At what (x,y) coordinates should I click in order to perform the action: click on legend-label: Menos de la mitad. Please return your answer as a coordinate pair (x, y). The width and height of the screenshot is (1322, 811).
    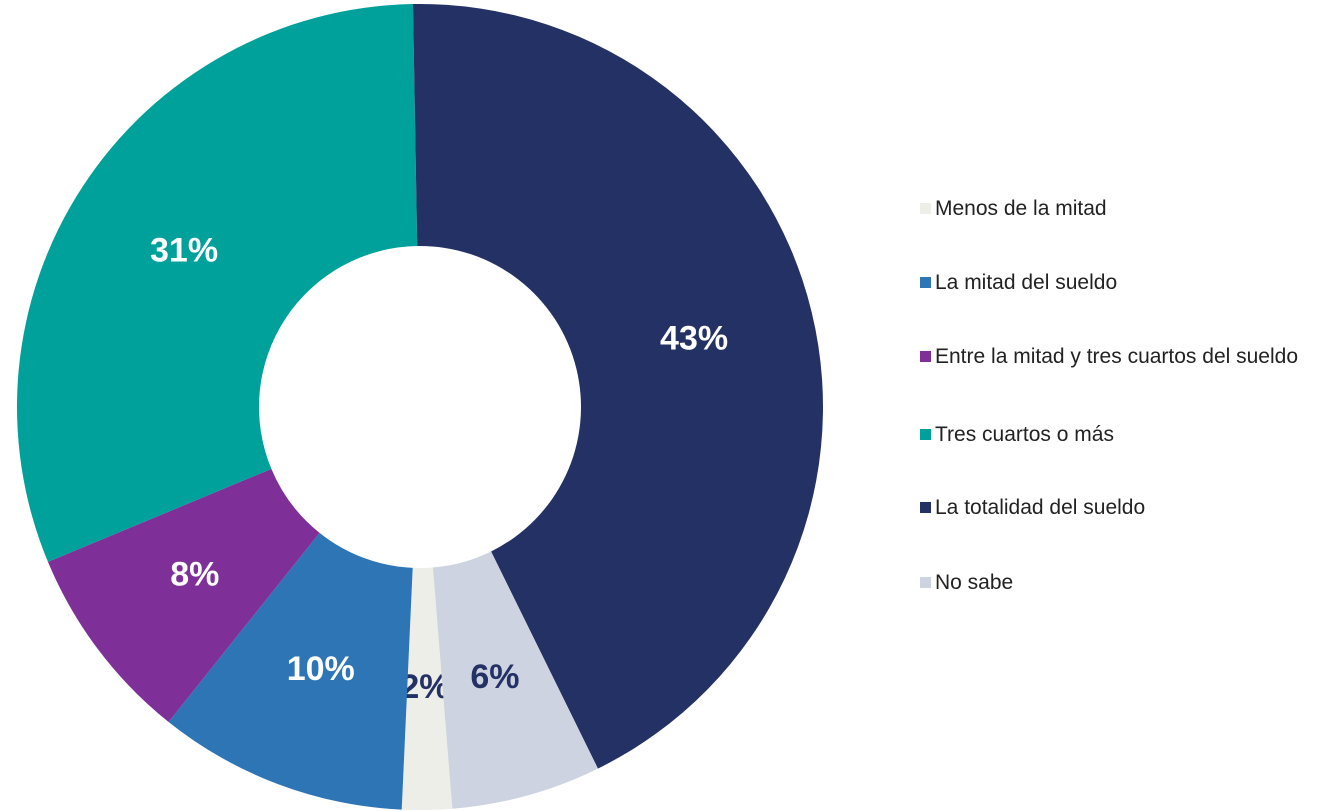
    Looking at the image, I should click on (1021, 208).